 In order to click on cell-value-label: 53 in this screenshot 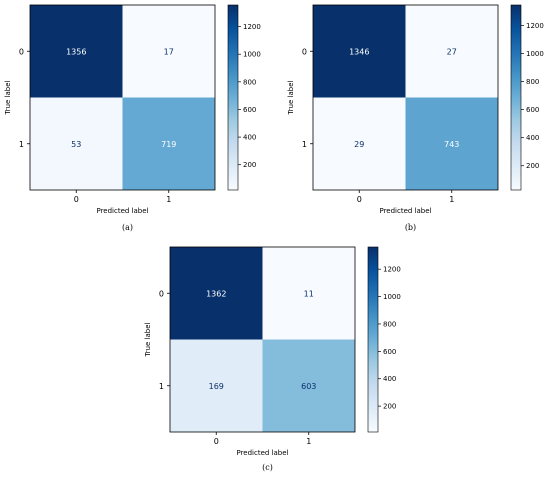, I will do `click(76, 144)`.